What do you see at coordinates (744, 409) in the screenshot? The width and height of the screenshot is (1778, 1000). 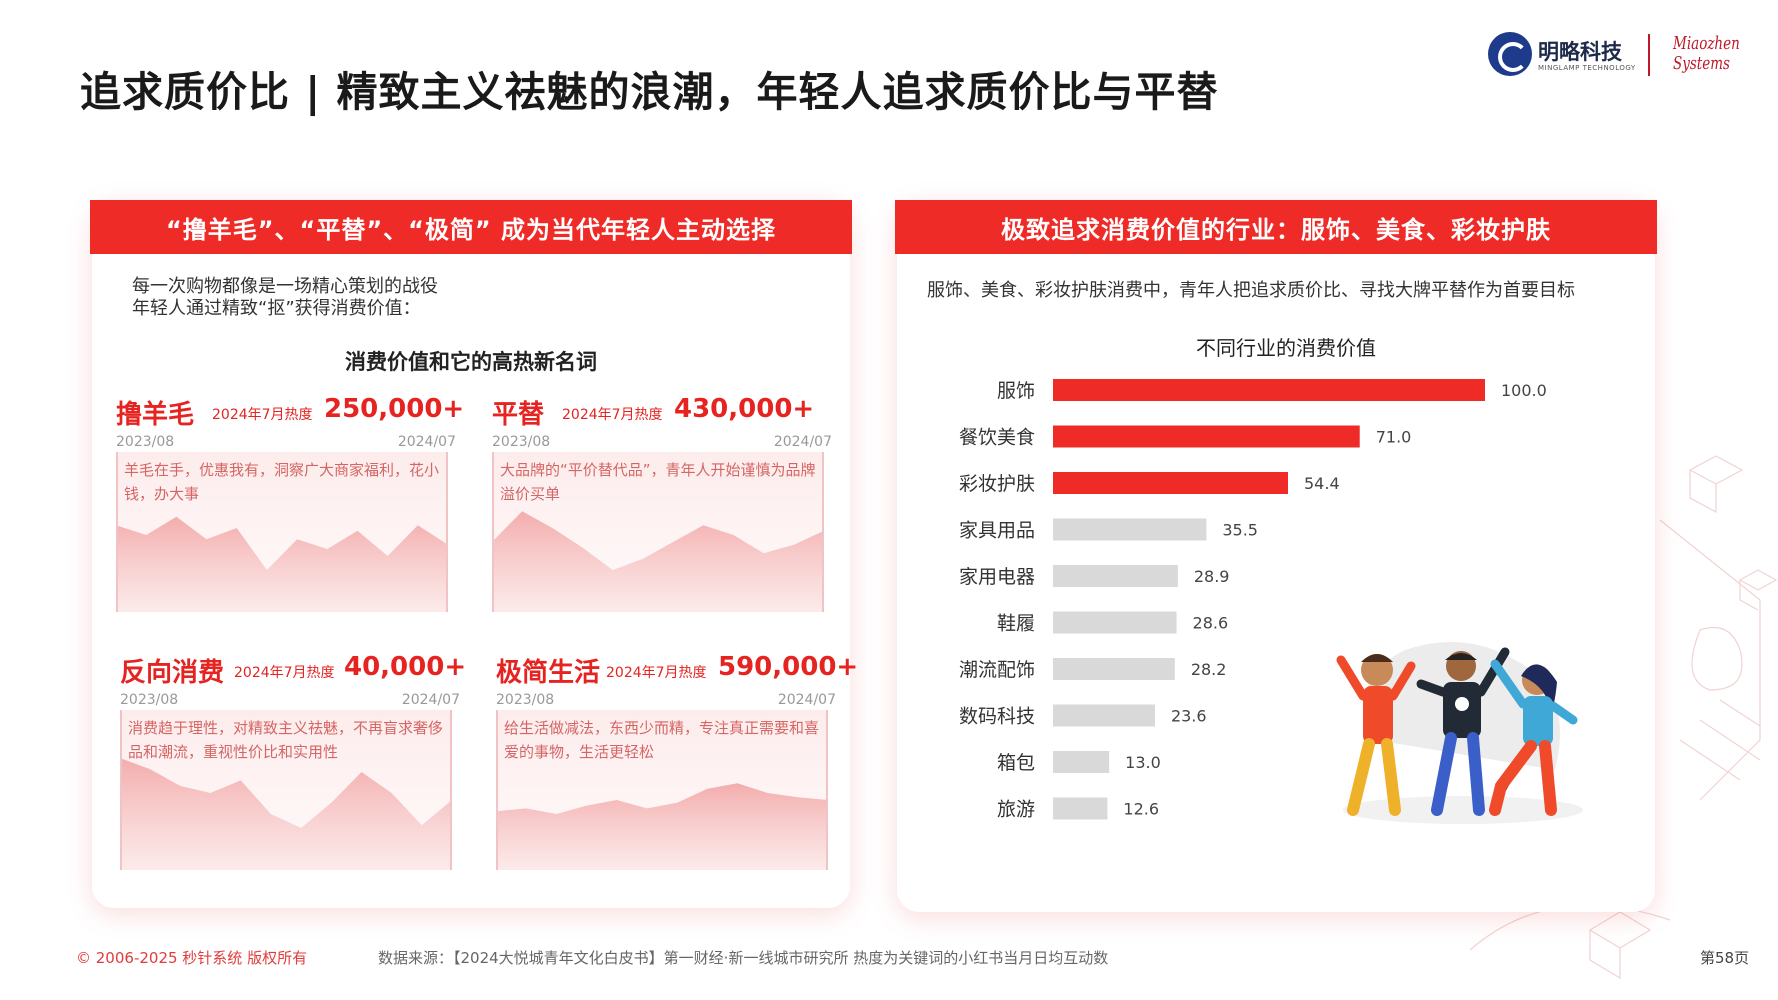 I see `trend-heat-value: 430,000+` at bounding box center [744, 409].